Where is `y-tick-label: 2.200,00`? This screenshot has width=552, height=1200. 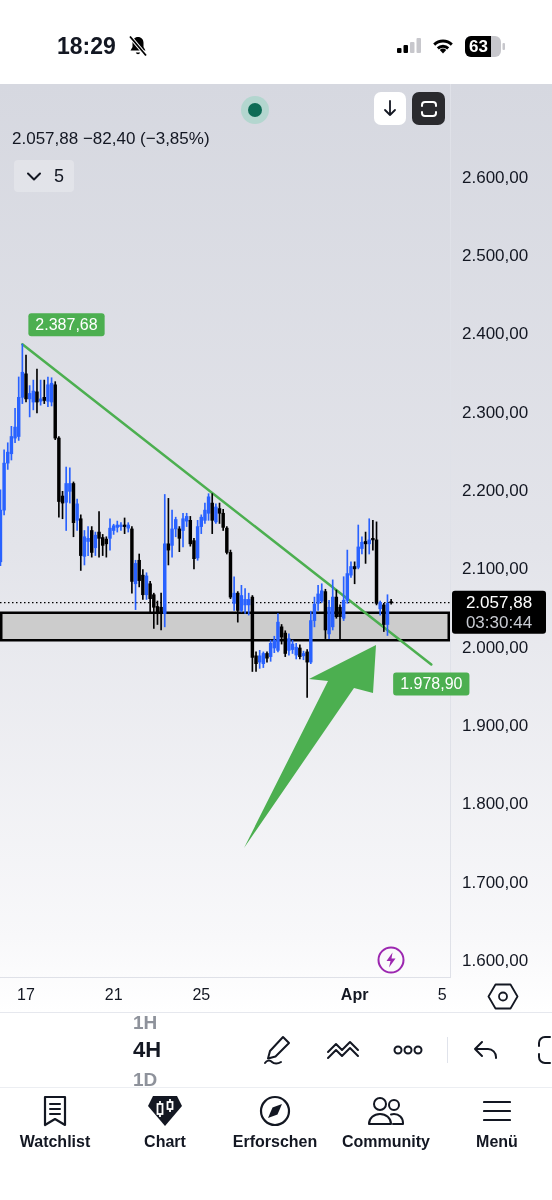
y-tick-label: 2.200,00 is located at coordinates (495, 491).